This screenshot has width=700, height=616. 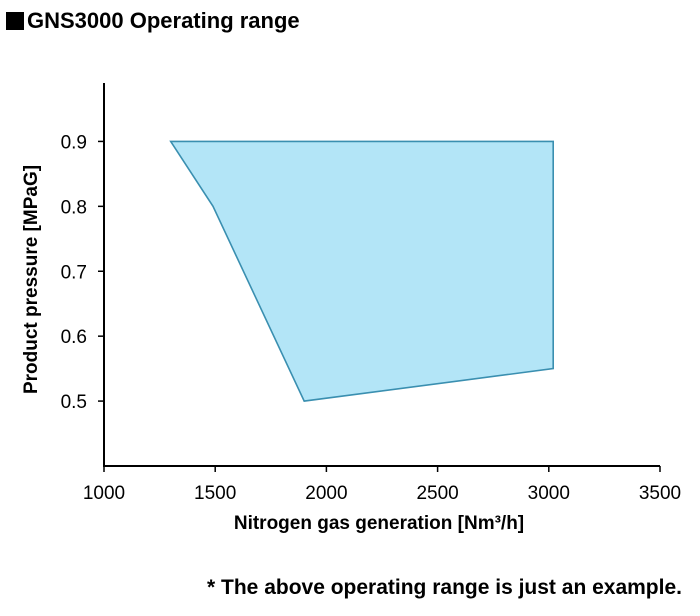 I want to click on chart-title-text: GNS3000 Operating range, so click(x=163, y=20).